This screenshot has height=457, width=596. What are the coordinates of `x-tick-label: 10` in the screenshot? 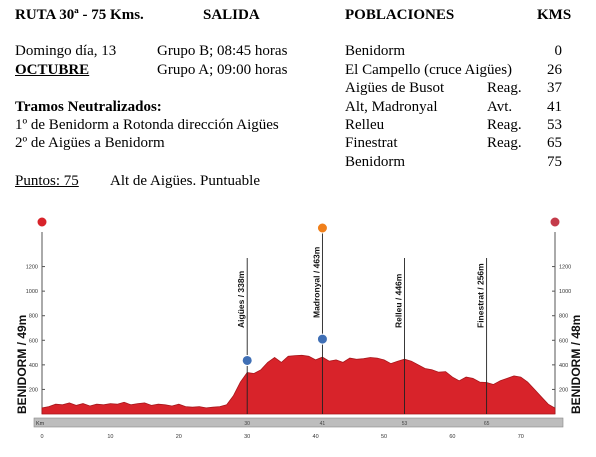 It's located at (110, 437).